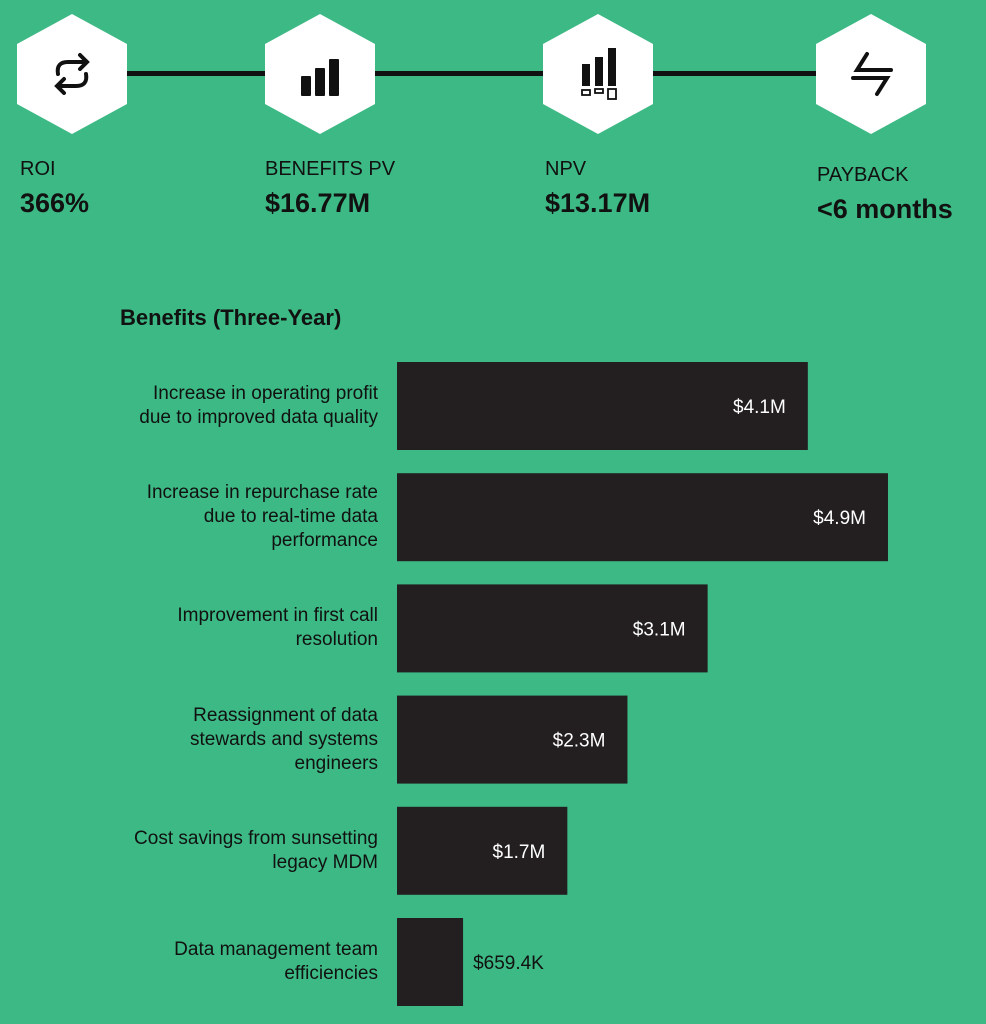 The width and height of the screenshot is (986, 1024). What do you see at coordinates (256, 850) in the screenshot?
I see `category-label: Cost savings from sunsetting legacy MDM` at bounding box center [256, 850].